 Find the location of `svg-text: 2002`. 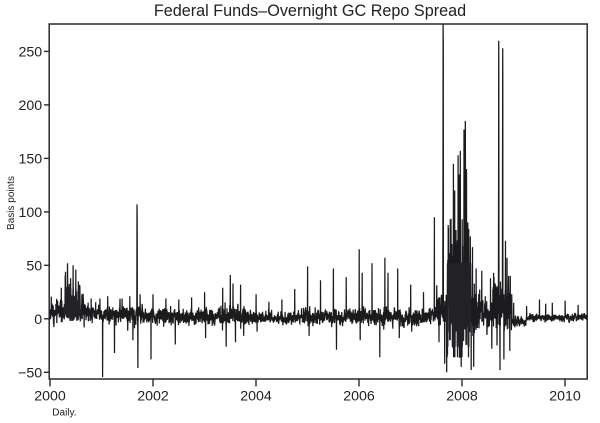

svg-text: 2002 is located at coordinates (153, 397).